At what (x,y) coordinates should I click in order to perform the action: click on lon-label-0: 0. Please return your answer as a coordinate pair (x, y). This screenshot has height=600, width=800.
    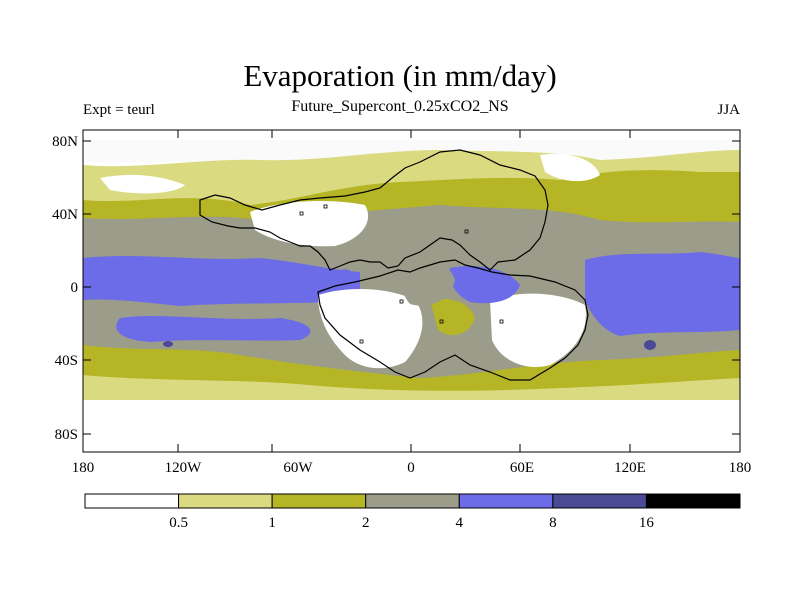
    Looking at the image, I should click on (411, 468).